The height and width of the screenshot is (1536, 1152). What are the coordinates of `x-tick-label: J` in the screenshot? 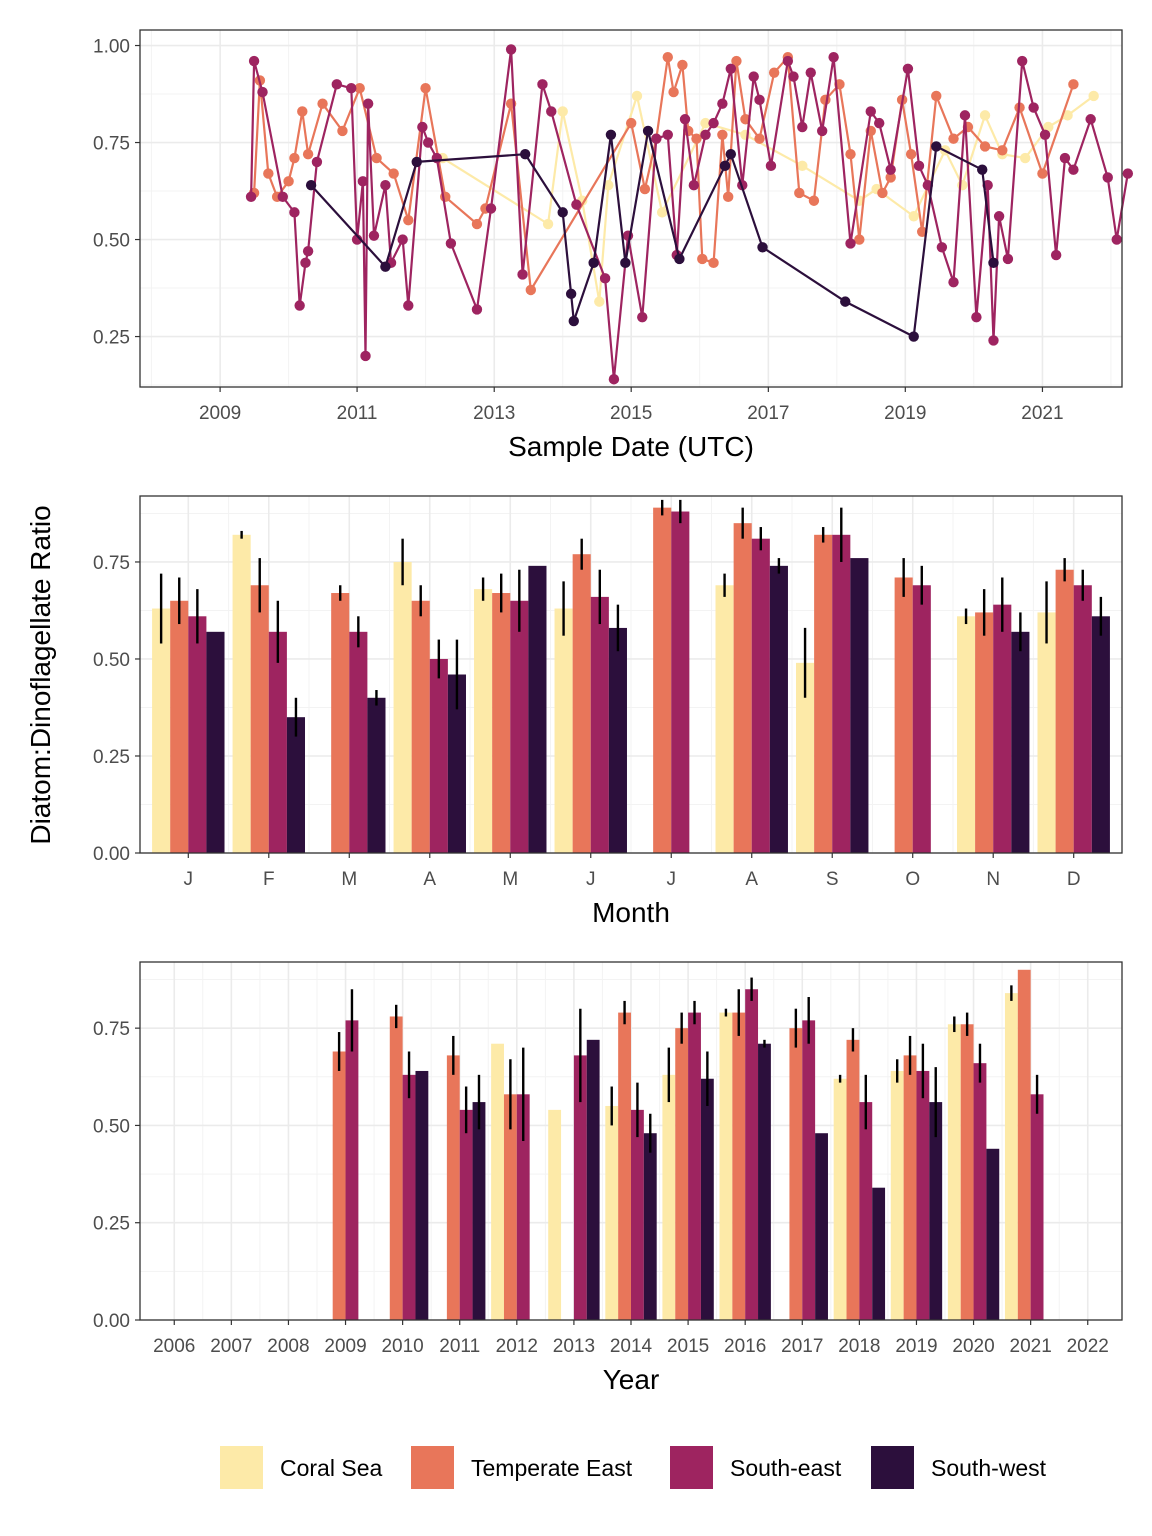 It's located at (591, 879).